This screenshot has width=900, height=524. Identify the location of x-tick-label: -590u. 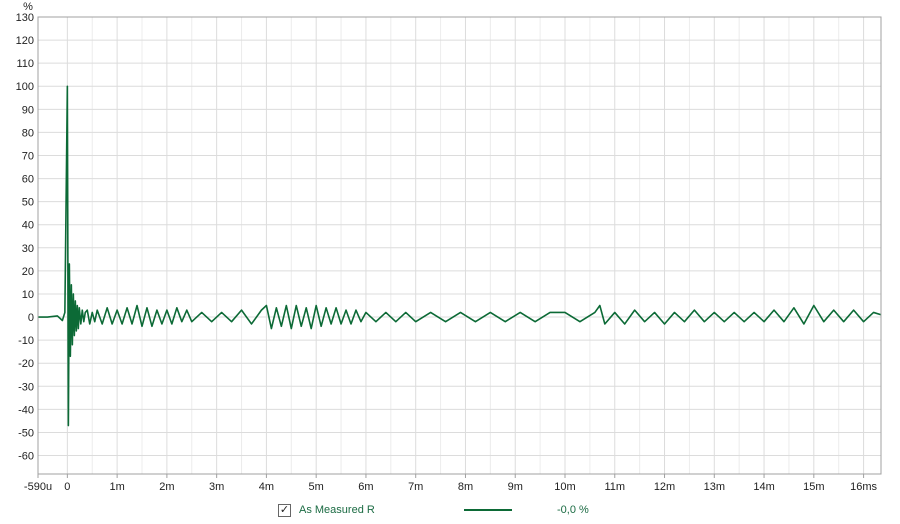
(38, 487).